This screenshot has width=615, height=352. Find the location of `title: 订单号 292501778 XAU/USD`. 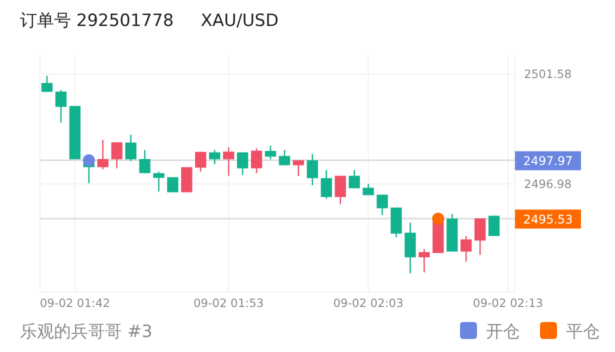

title: 订单号 292501778 XAU/USD is located at coordinates (149, 21).